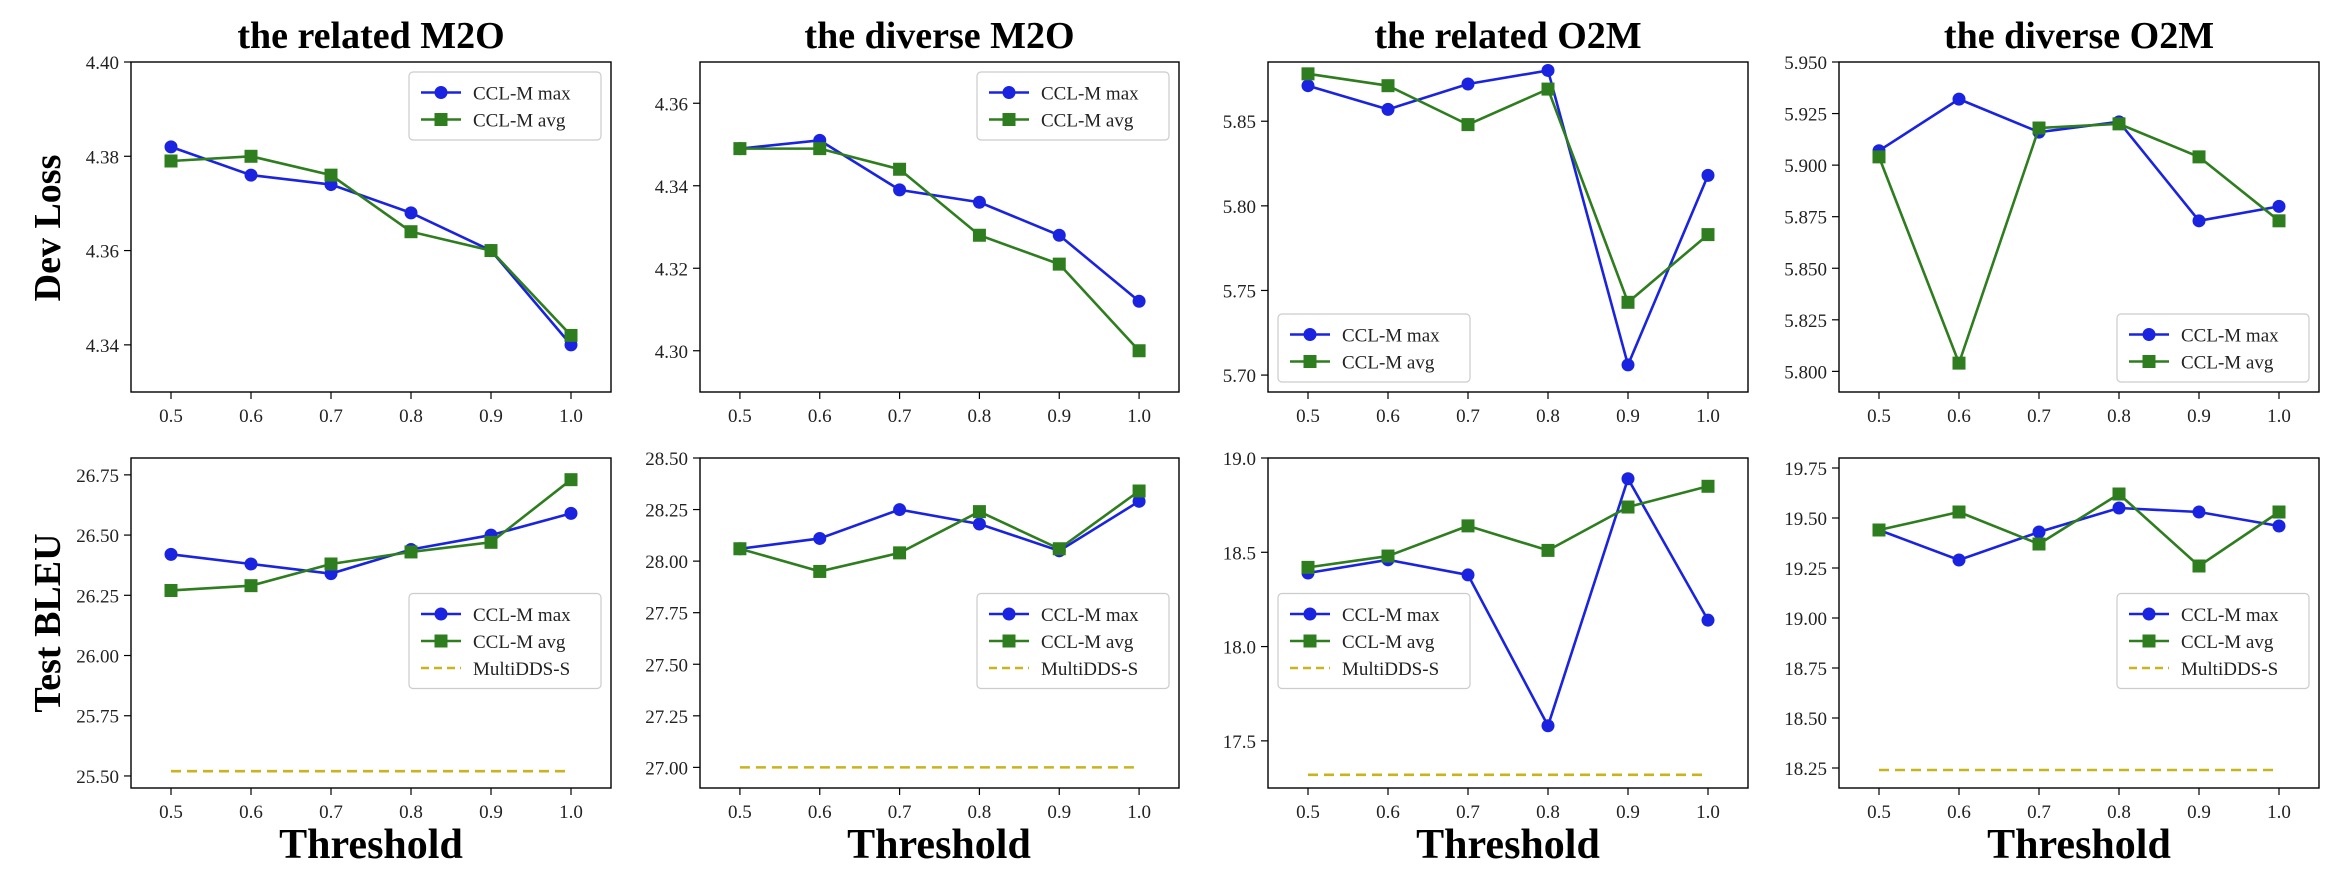 This screenshot has height=876, width=2336. What do you see at coordinates (48, 228) in the screenshot?
I see `row-label-dev-loss: Dev Loss` at bounding box center [48, 228].